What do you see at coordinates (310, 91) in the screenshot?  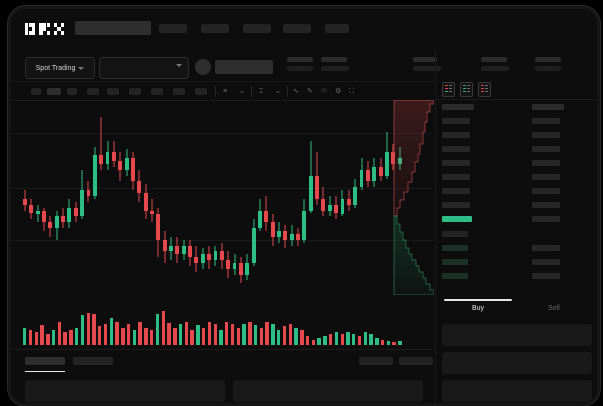 I see `pencil-icon: ✎` at bounding box center [310, 91].